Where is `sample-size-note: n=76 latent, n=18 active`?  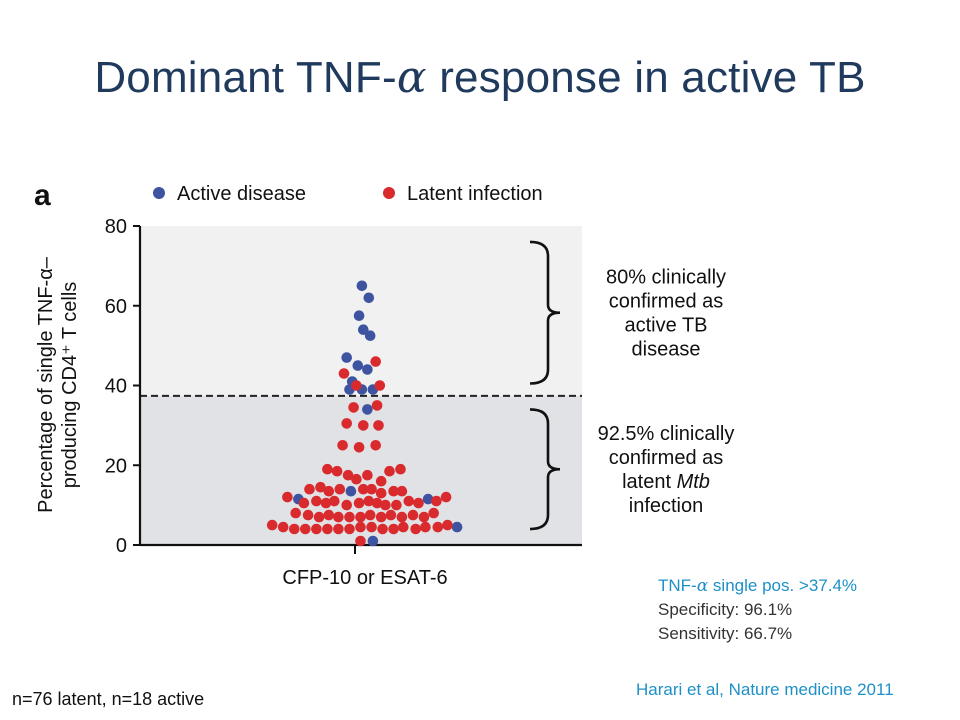 sample-size-note: n=76 latent, n=18 active is located at coordinates (108, 699).